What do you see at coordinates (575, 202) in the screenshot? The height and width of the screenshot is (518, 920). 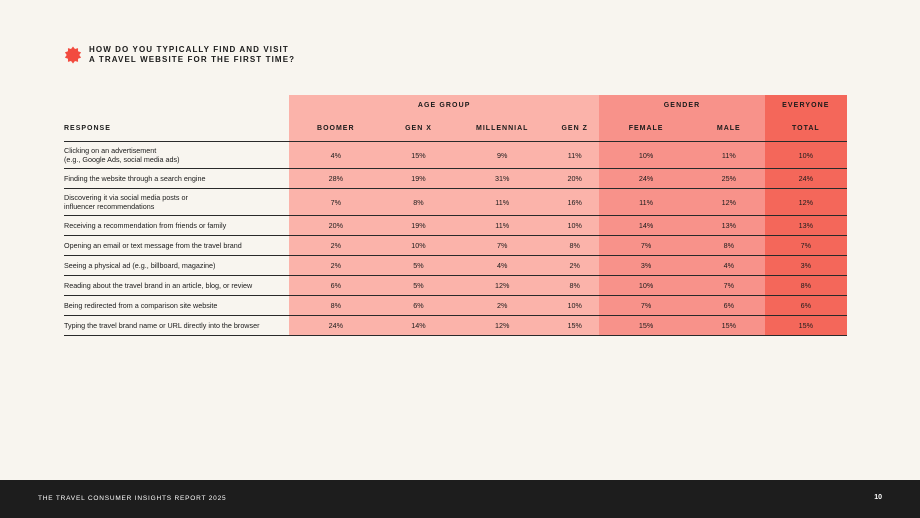 I see `value-cell: 16%` at bounding box center [575, 202].